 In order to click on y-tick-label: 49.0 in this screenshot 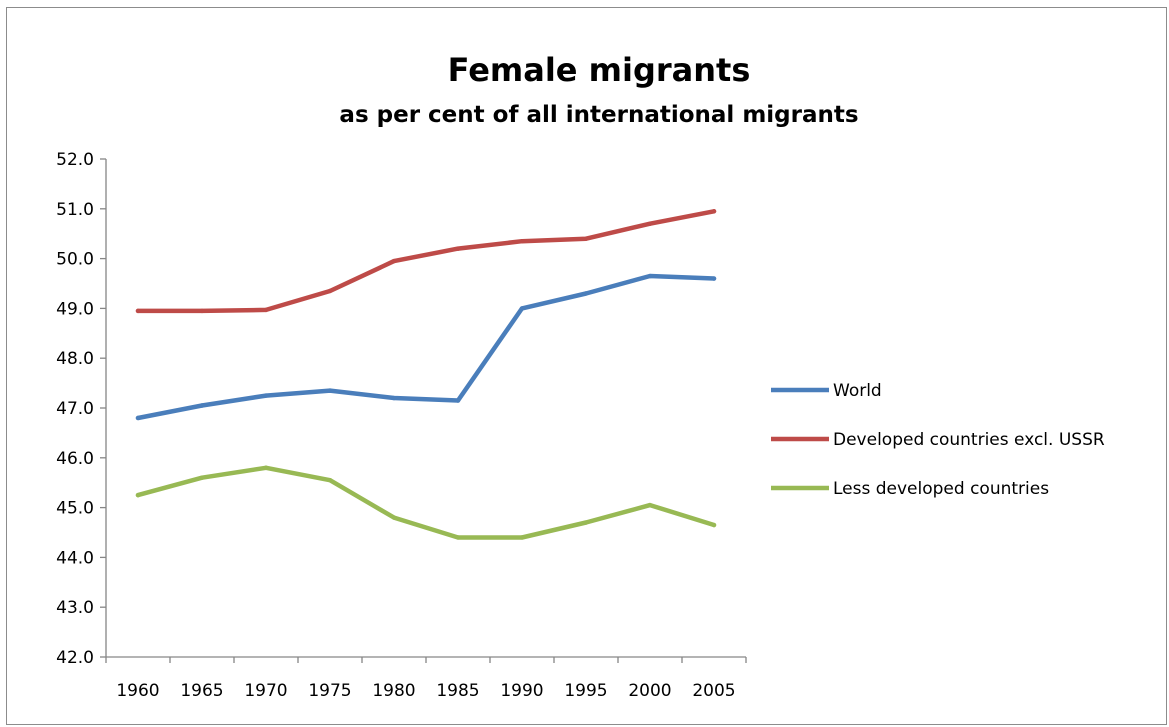, I will do `click(75, 309)`.